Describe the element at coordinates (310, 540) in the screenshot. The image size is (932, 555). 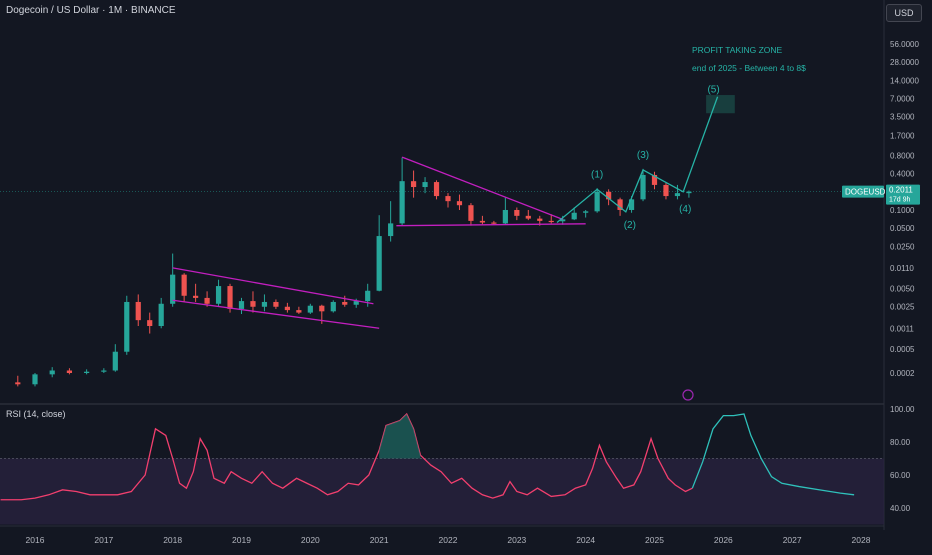
I see `time-tick-label: 2020` at that location.